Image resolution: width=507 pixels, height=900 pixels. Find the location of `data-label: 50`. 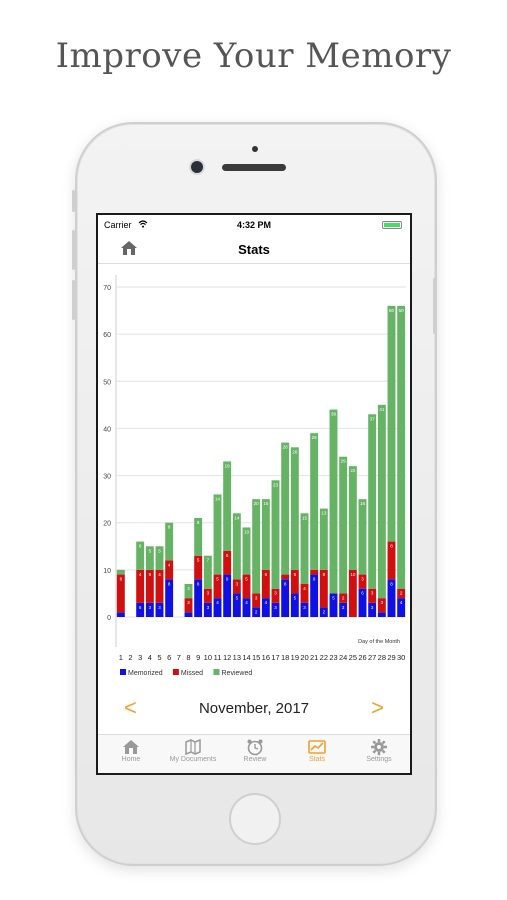

data-label: 50 is located at coordinates (392, 310).